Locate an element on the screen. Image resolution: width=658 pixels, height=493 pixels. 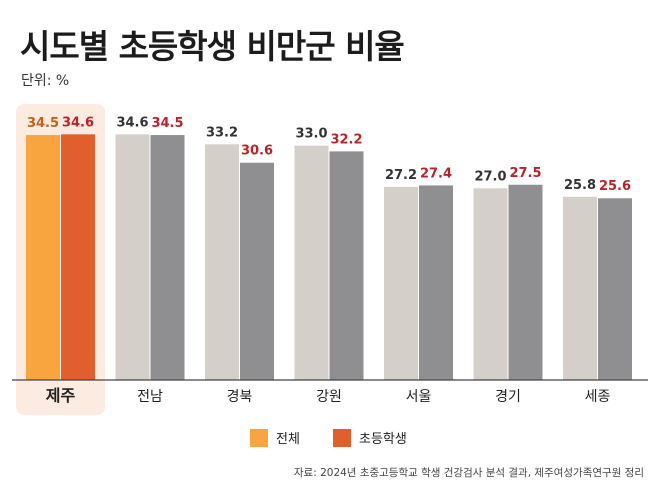
data-label: 32.2 is located at coordinates (346, 139).